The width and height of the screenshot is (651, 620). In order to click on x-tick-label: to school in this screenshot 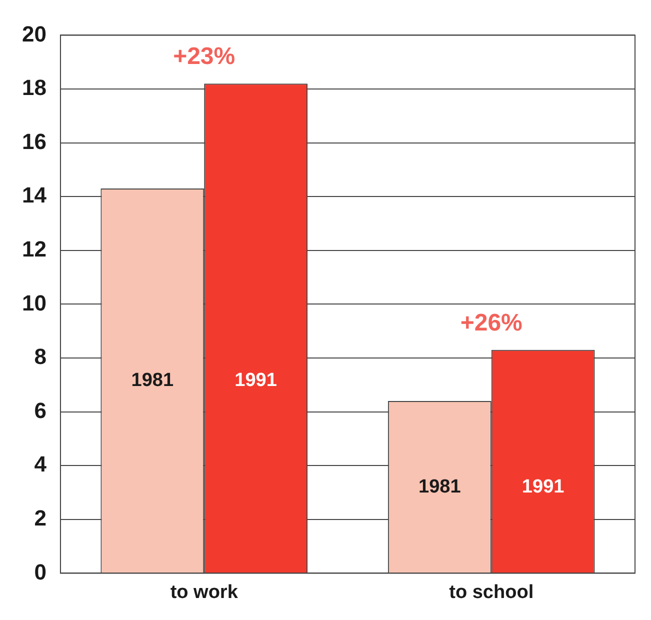, I will do `click(491, 592)`.